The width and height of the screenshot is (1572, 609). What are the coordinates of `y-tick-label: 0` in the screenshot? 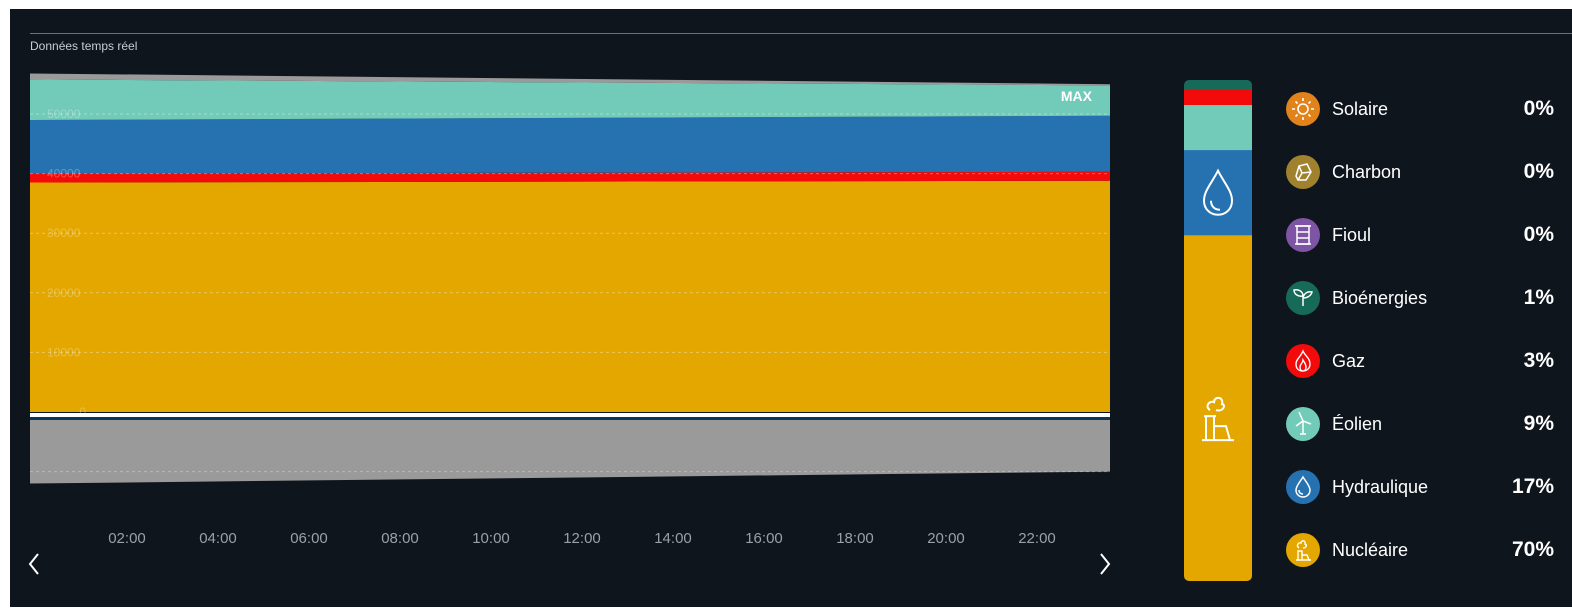 It's located at (82, 412).